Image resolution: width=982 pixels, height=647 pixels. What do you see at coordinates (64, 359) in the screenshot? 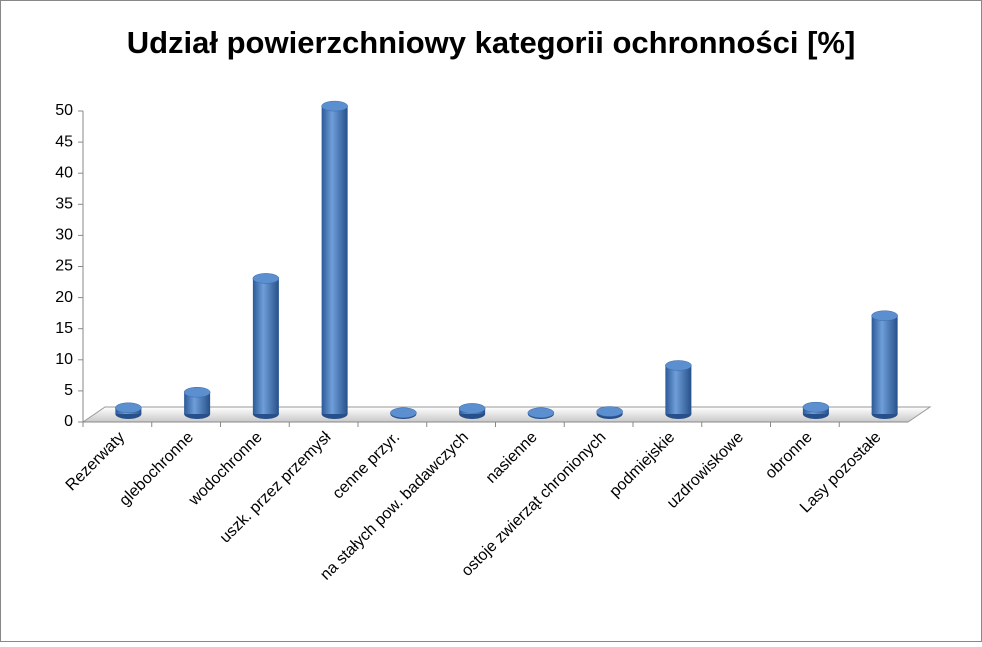
I see `y-tick-label: 10` at bounding box center [64, 359].